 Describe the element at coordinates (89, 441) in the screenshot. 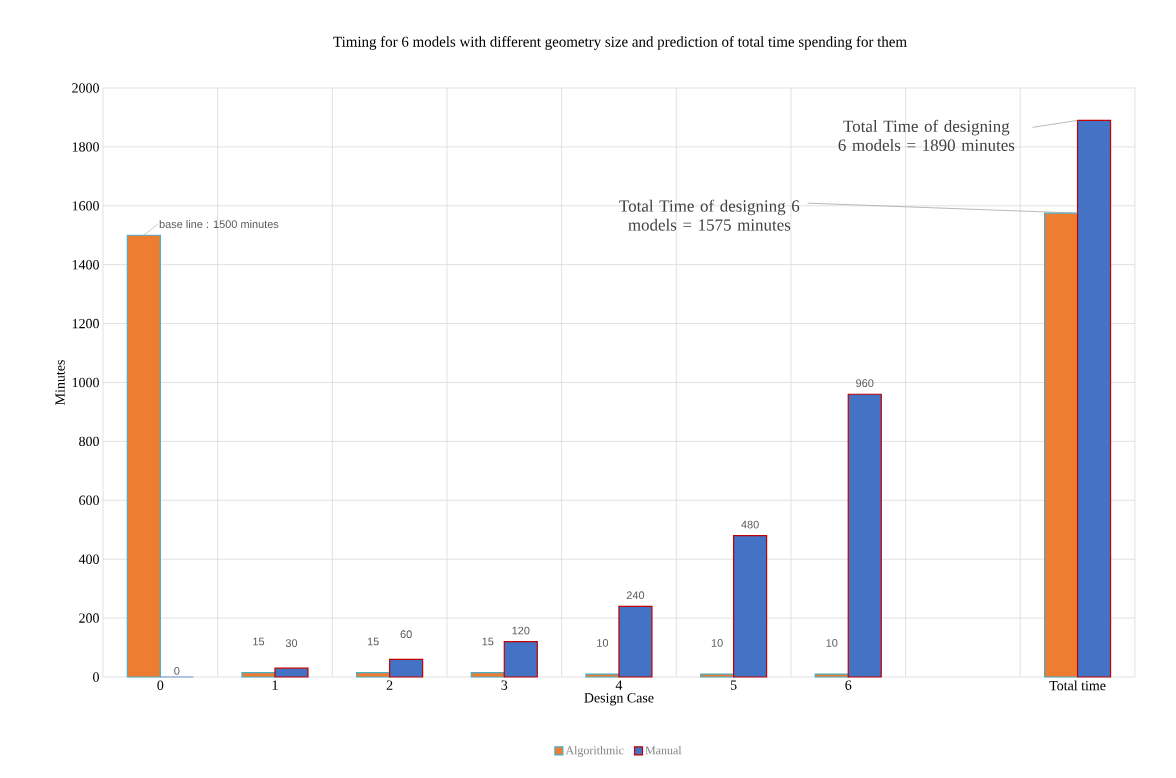

I see `y-tick-label: 800` at that location.